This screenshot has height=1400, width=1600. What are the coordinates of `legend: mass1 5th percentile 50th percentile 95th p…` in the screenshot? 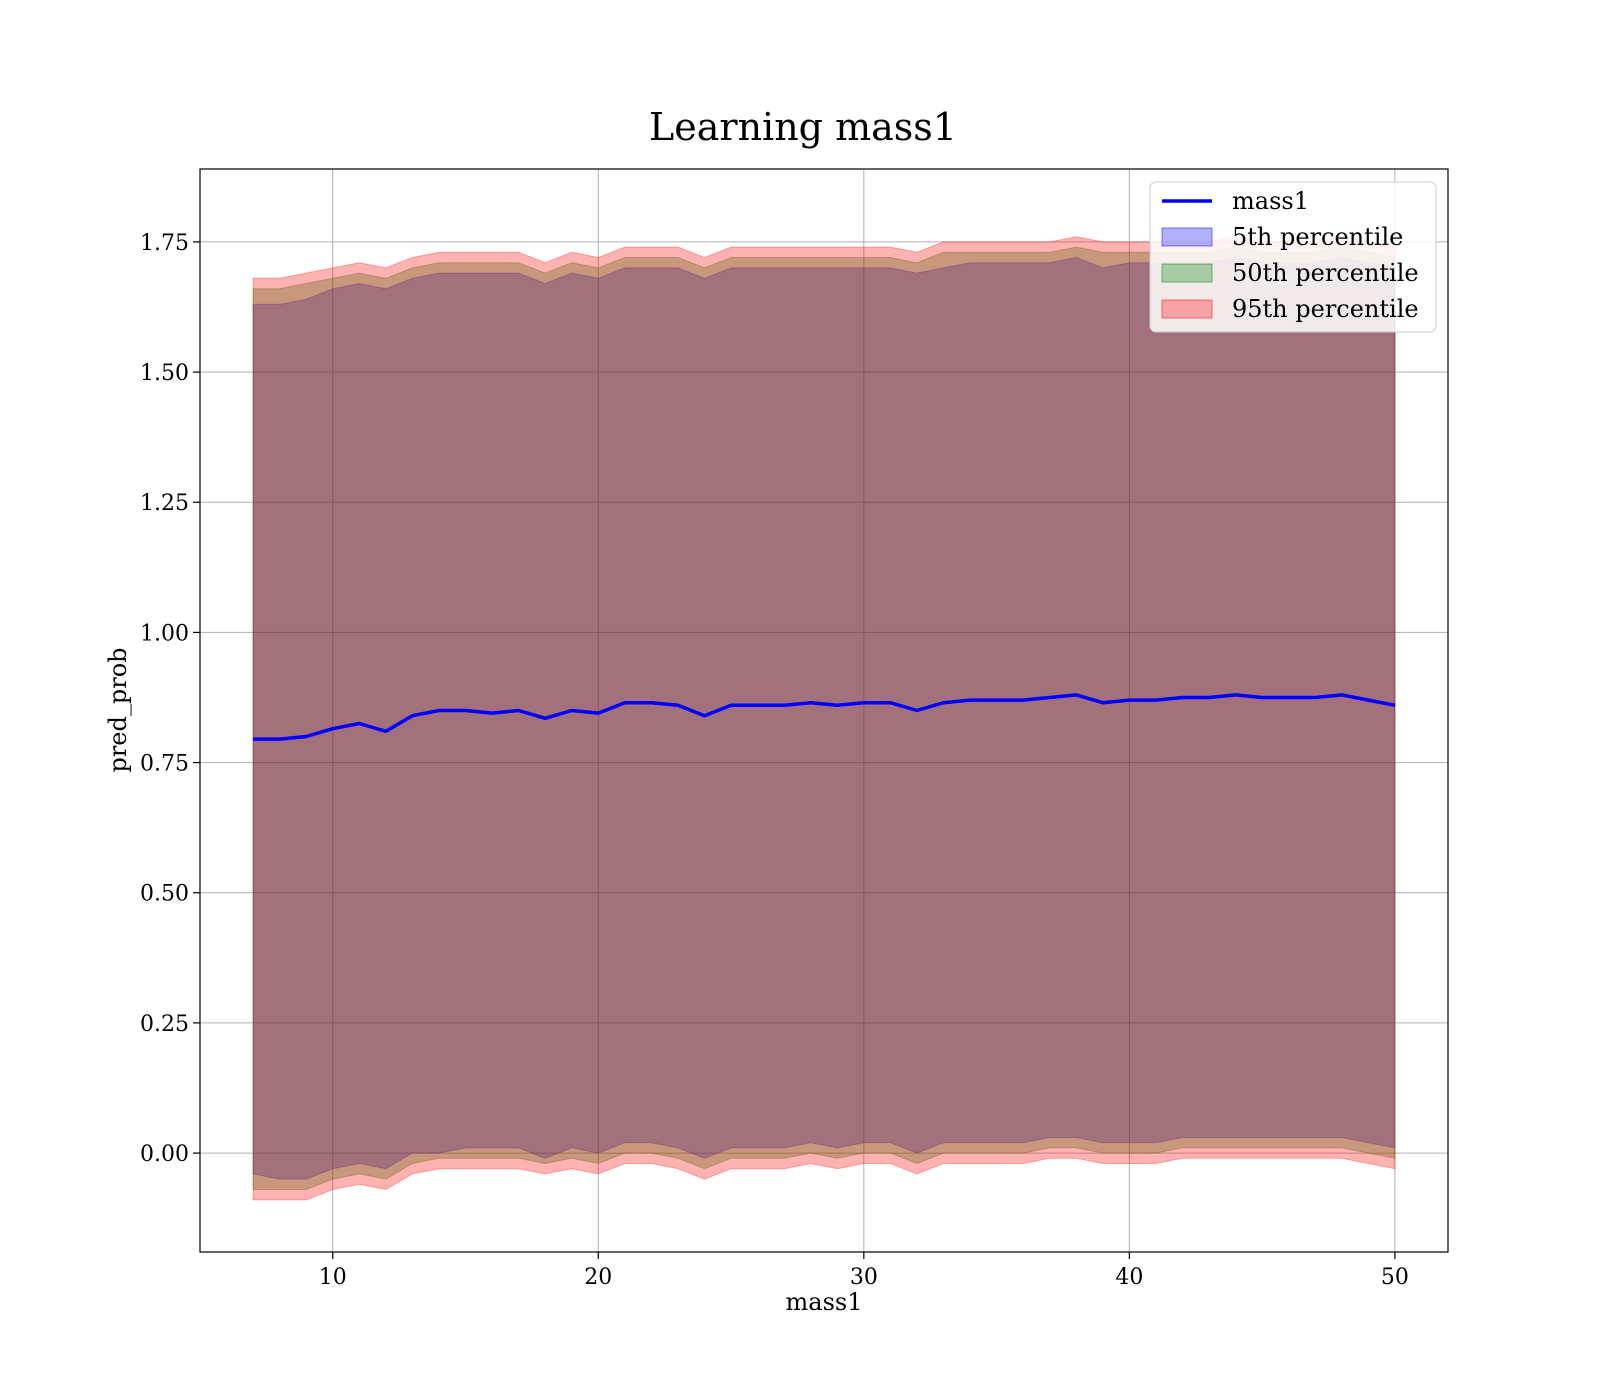 It's located at (1293, 257).